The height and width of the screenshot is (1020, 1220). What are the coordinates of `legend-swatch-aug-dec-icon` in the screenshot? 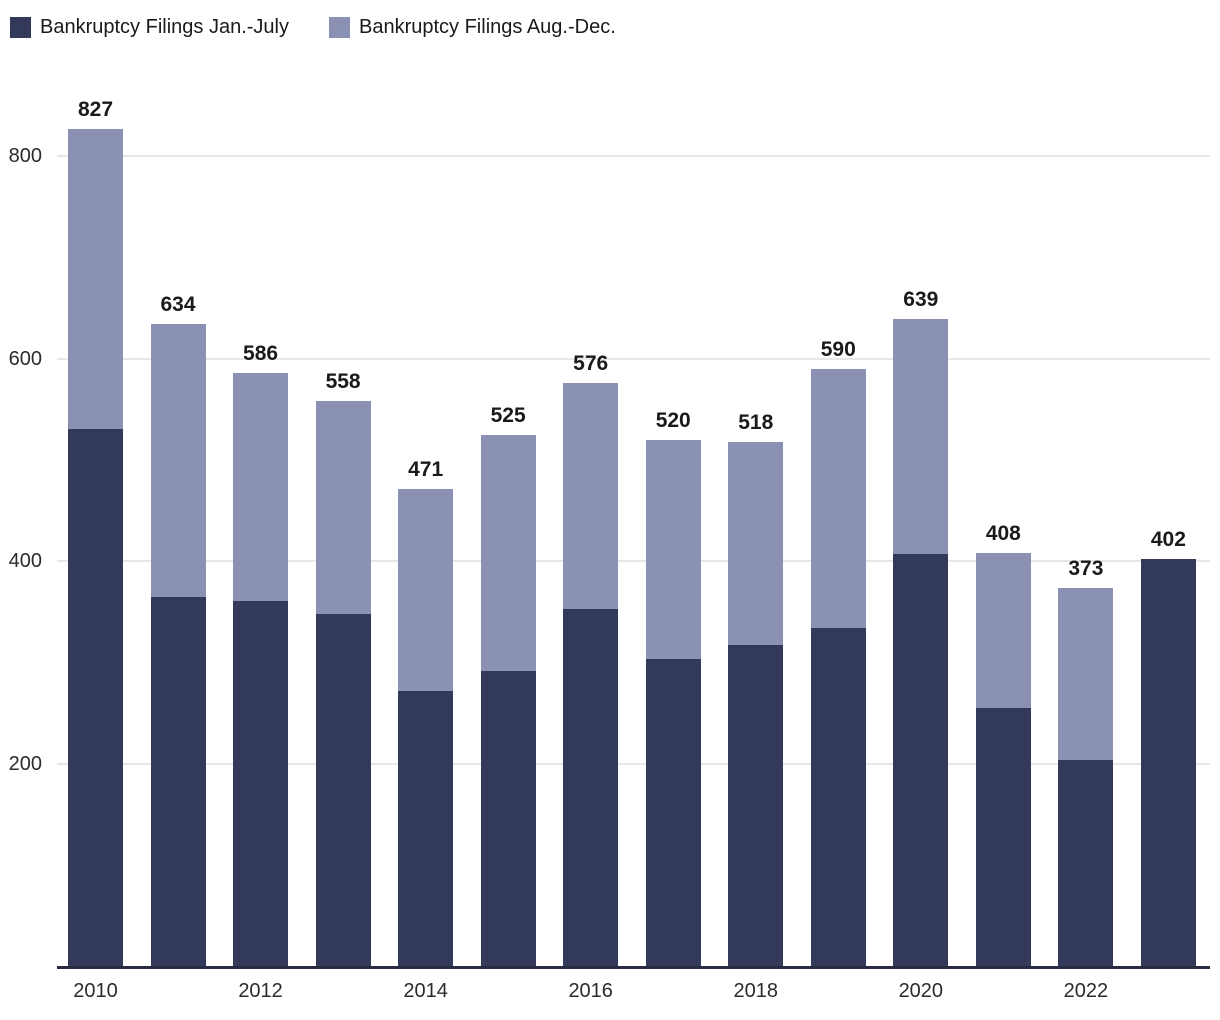 It's located at (339, 27).